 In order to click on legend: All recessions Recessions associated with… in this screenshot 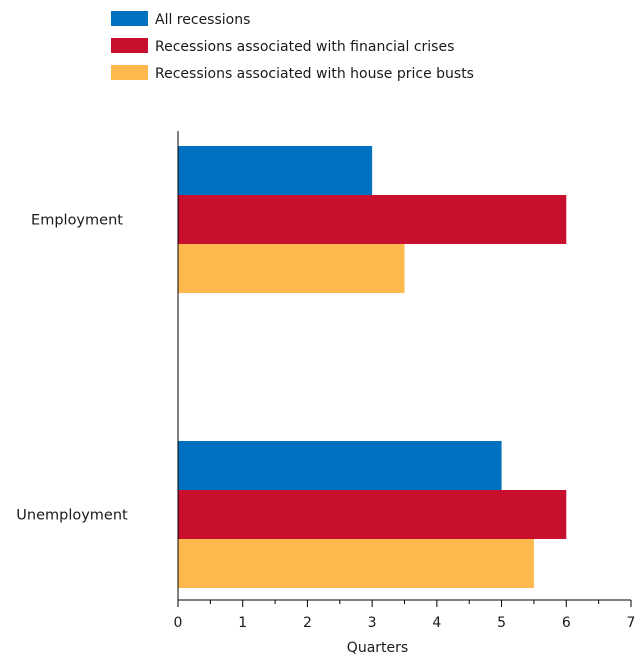, I will do `click(292, 46)`.